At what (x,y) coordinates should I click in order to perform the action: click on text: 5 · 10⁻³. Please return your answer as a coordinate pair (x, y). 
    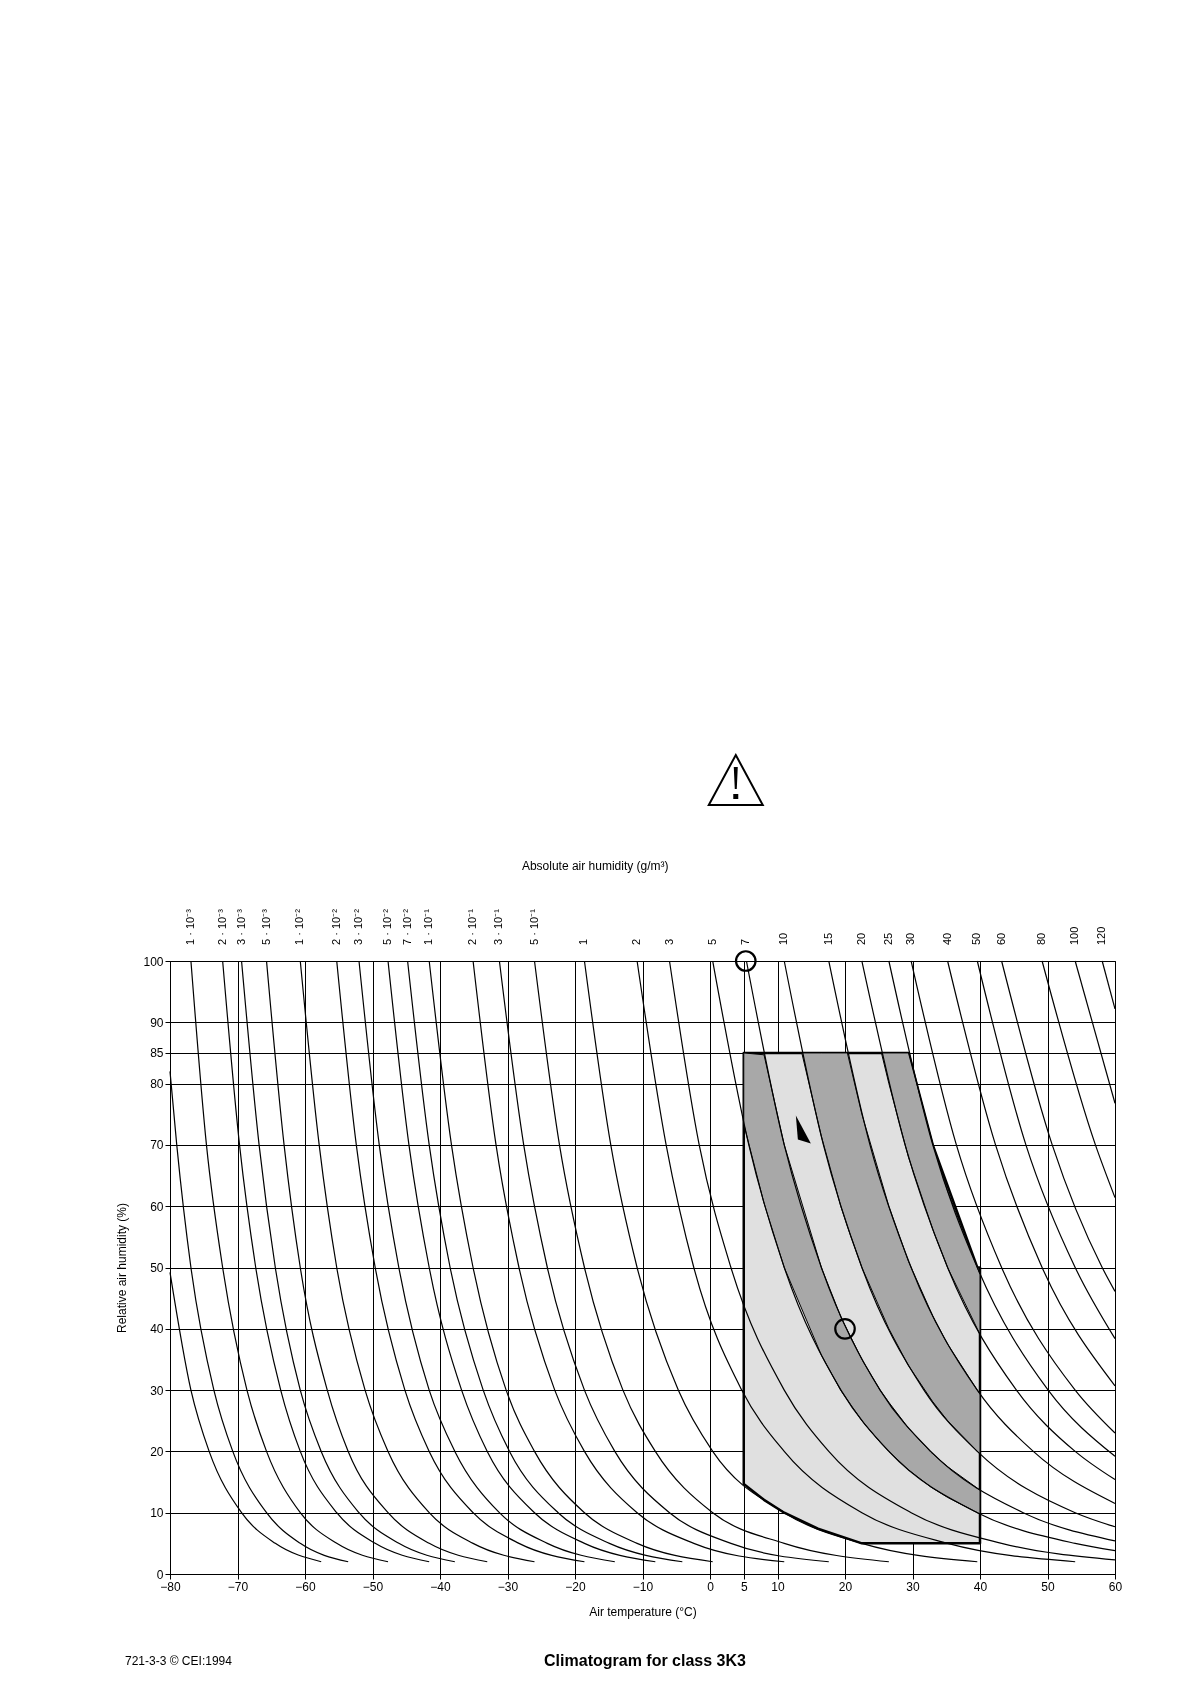
    Looking at the image, I should click on (265, 926).